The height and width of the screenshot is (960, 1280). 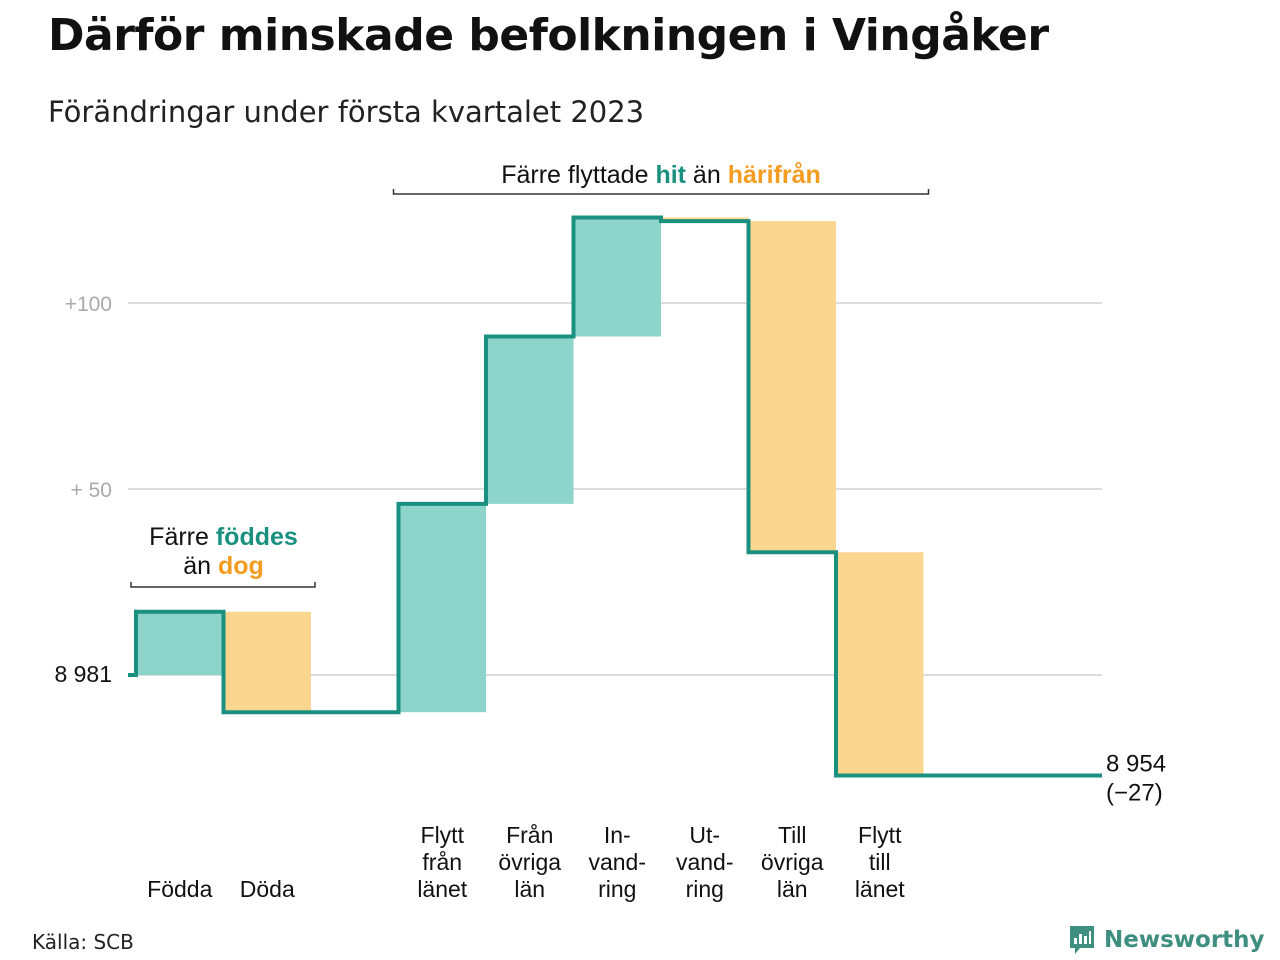 What do you see at coordinates (578, 175) in the screenshot?
I see `annotation-fragment: Färre flyttade` at bounding box center [578, 175].